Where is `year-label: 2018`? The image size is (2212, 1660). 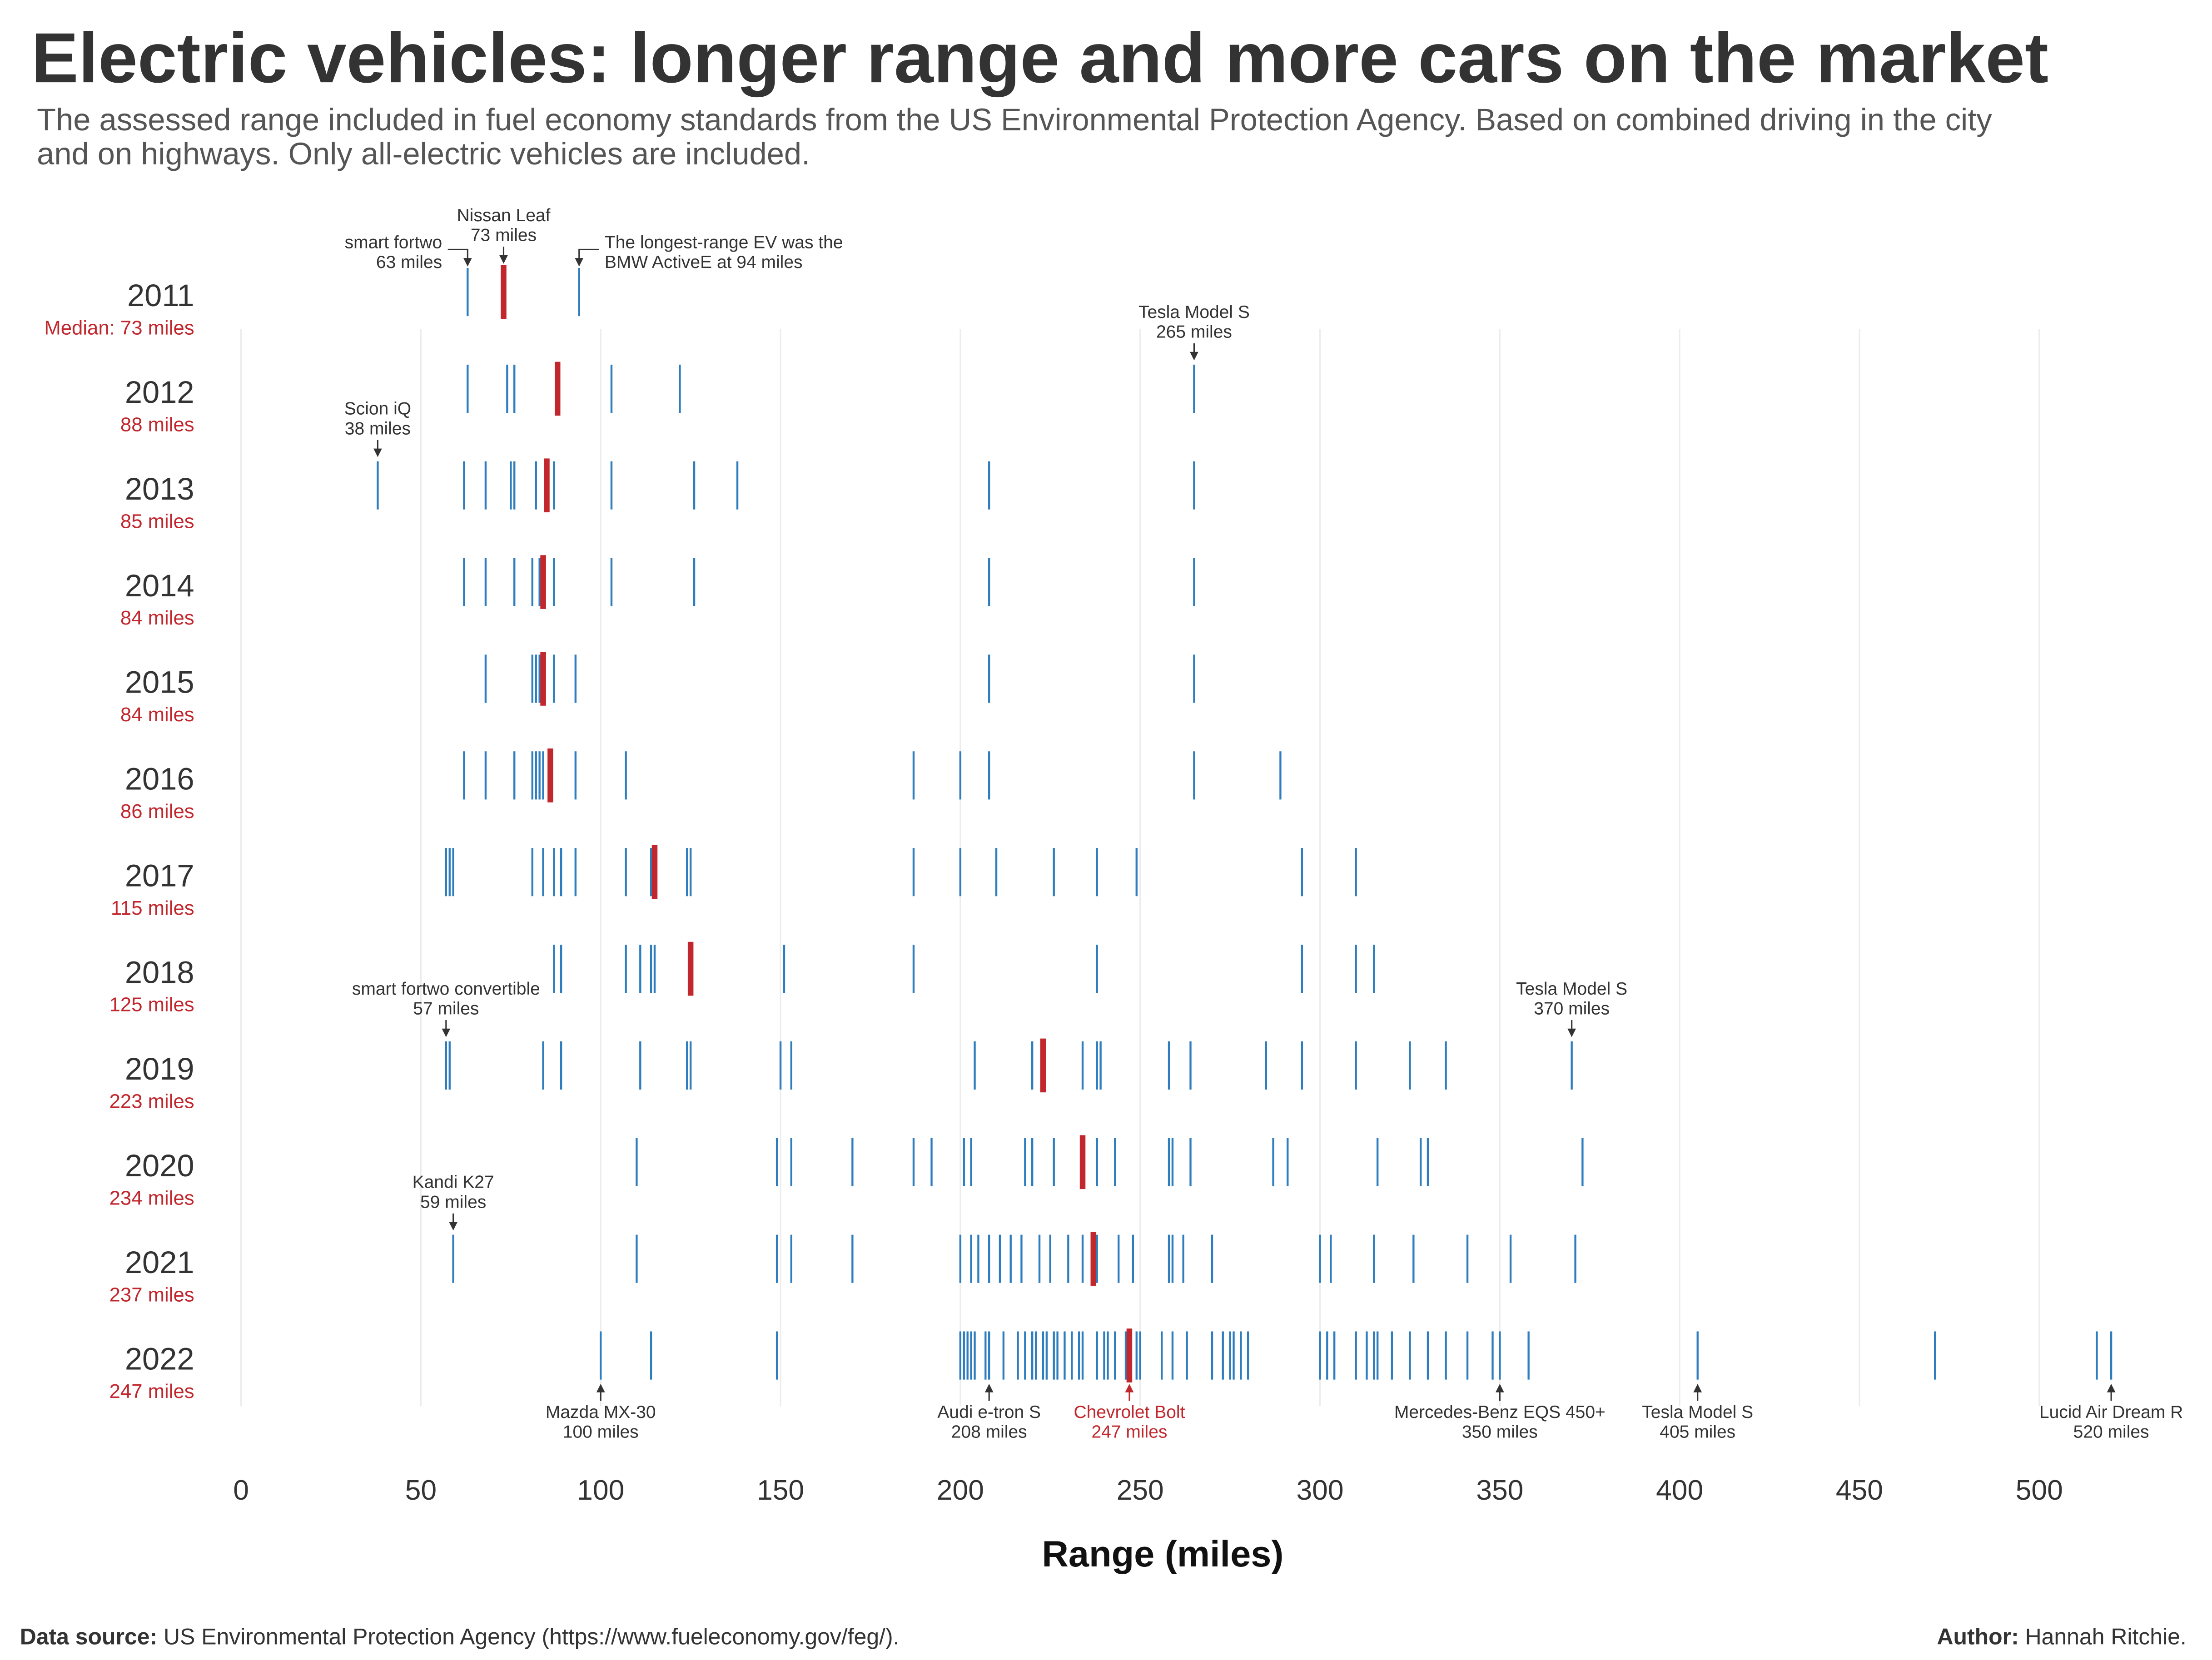 year-label: 2018 is located at coordinates (160, 972).